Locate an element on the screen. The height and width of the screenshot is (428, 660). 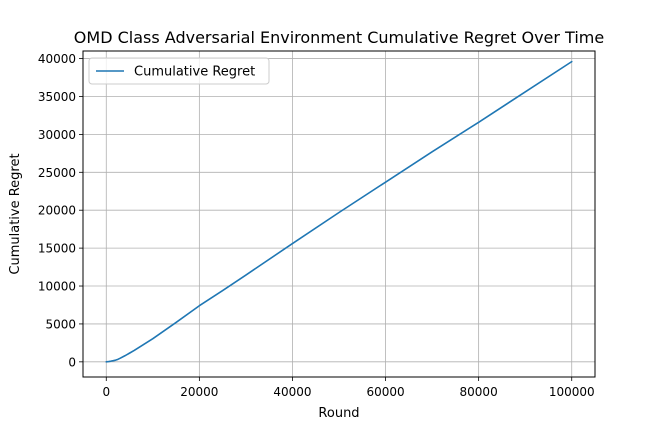
x-tick-label: 40000 is located at coordinates (292, 392).